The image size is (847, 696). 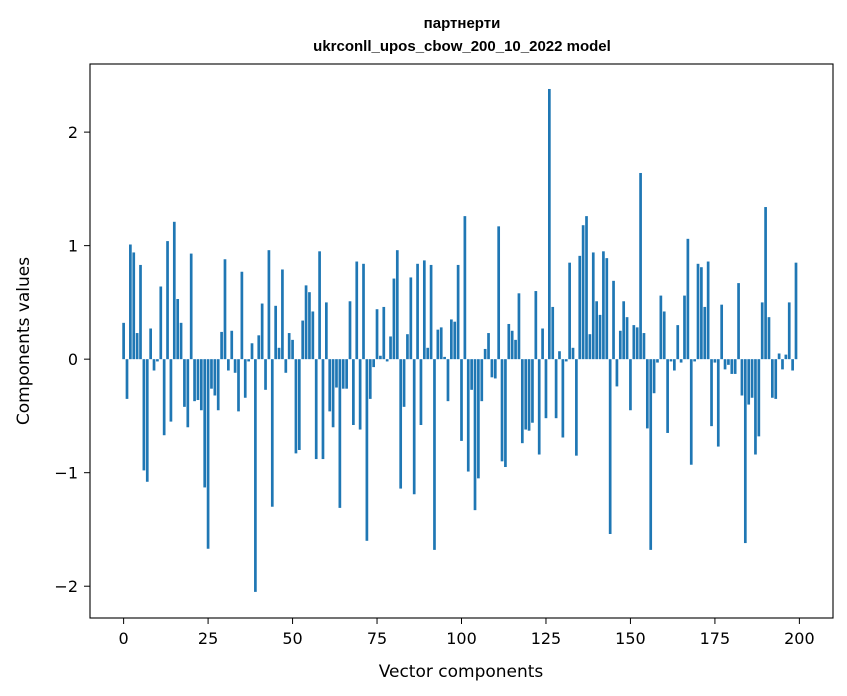 I want to click on x-tick-label: 150, so click(x=630, y=638).